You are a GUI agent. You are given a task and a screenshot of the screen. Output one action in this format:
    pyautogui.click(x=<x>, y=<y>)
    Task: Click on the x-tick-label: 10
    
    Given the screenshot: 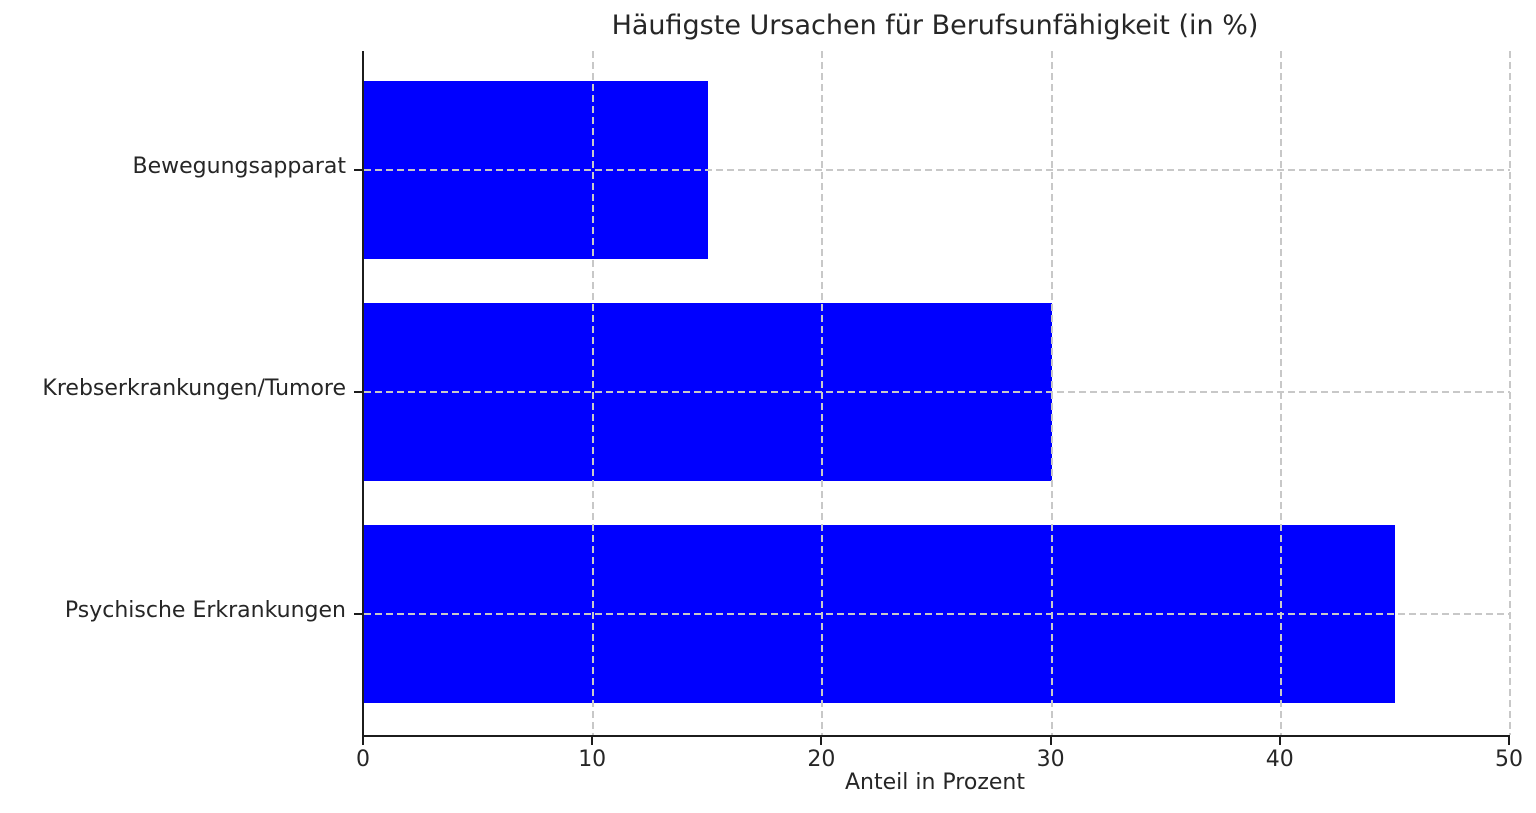 What is the action you would take?
    pyautogui.click(x=592, y=759)
    